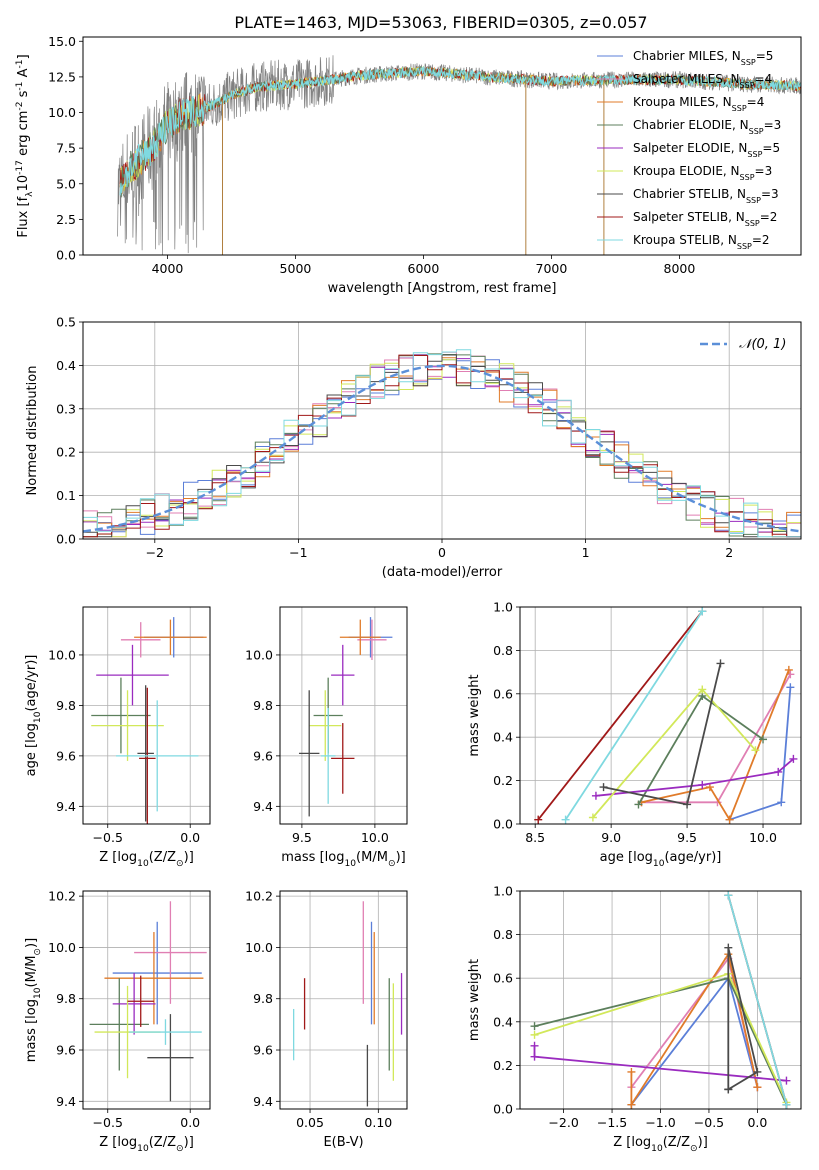  Describe the element at coordinates (709, 1122) in the screenshot. I see `weight_vs_Z-xtick-label: −0.5` at that location.